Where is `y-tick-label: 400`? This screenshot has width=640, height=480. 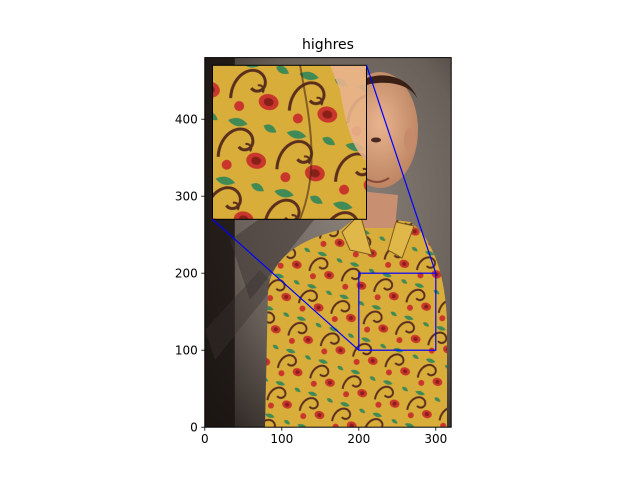
y-tick-label: 400 is located at coordinates (186, 120).